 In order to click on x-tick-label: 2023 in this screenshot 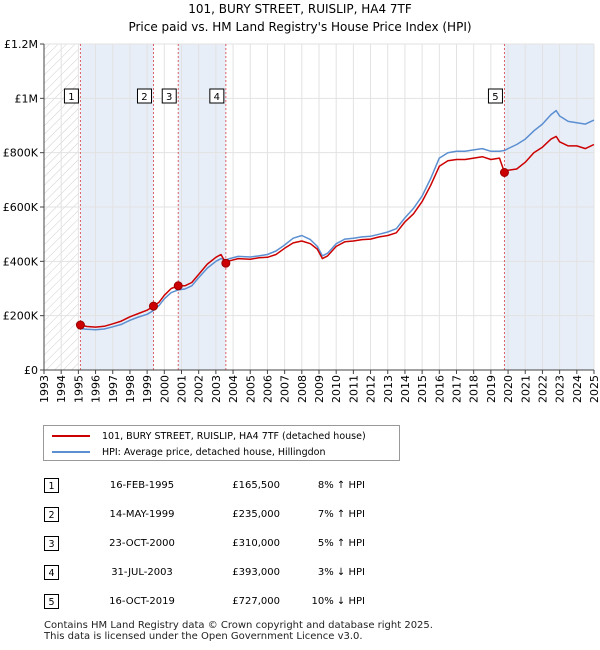, I will do `click(560, 389)`.